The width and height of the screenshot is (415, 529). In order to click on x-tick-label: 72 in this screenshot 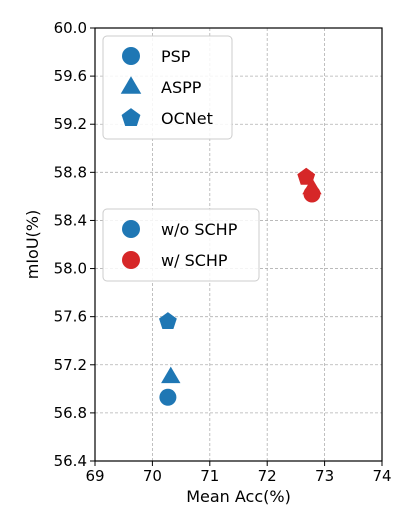, I will do `click(267, 476)`.